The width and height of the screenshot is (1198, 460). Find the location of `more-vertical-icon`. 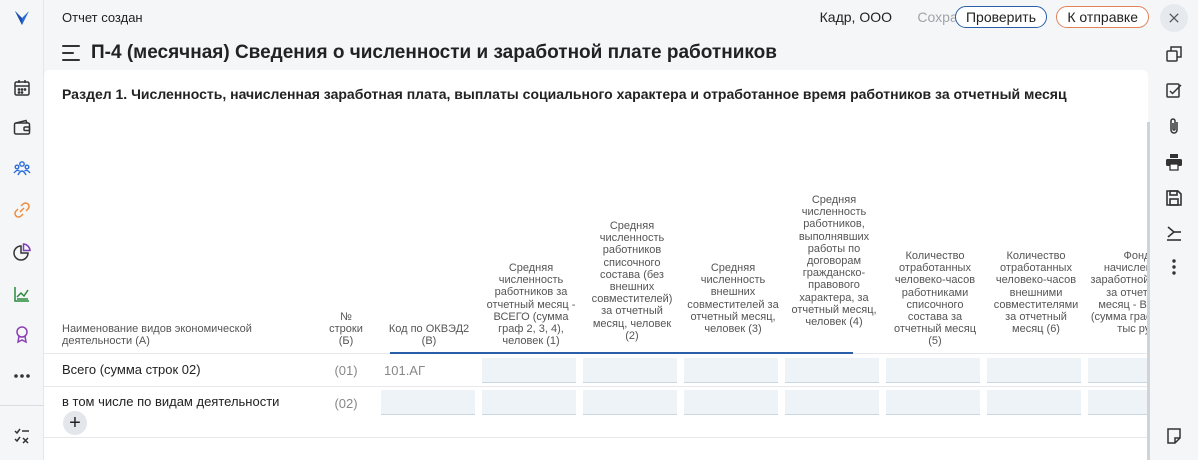

more-vertical-icon is located at coordinates (1174, 267).